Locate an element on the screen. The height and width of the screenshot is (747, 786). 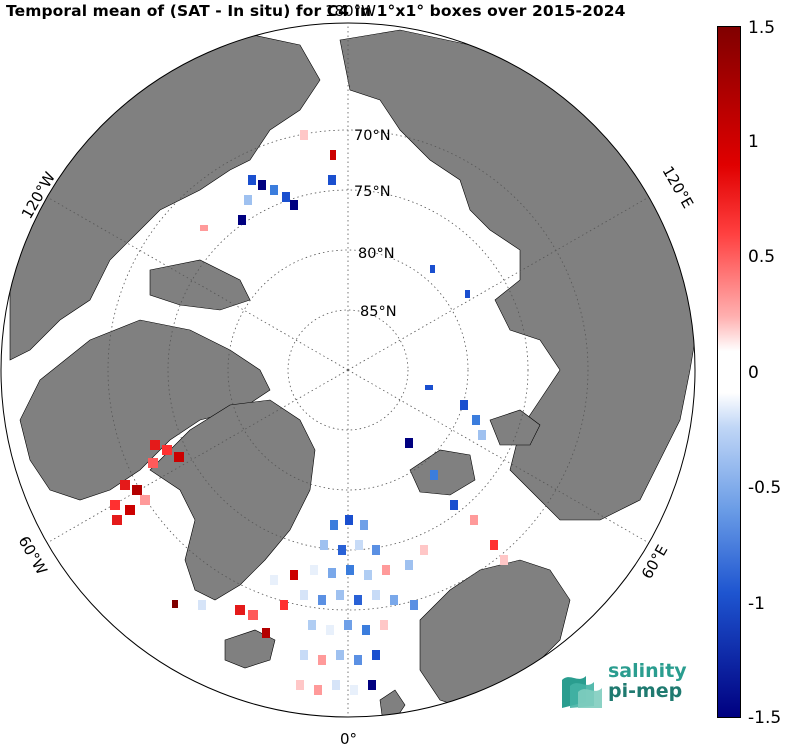
greenland-sea-red is located at coordinates (221, 619).